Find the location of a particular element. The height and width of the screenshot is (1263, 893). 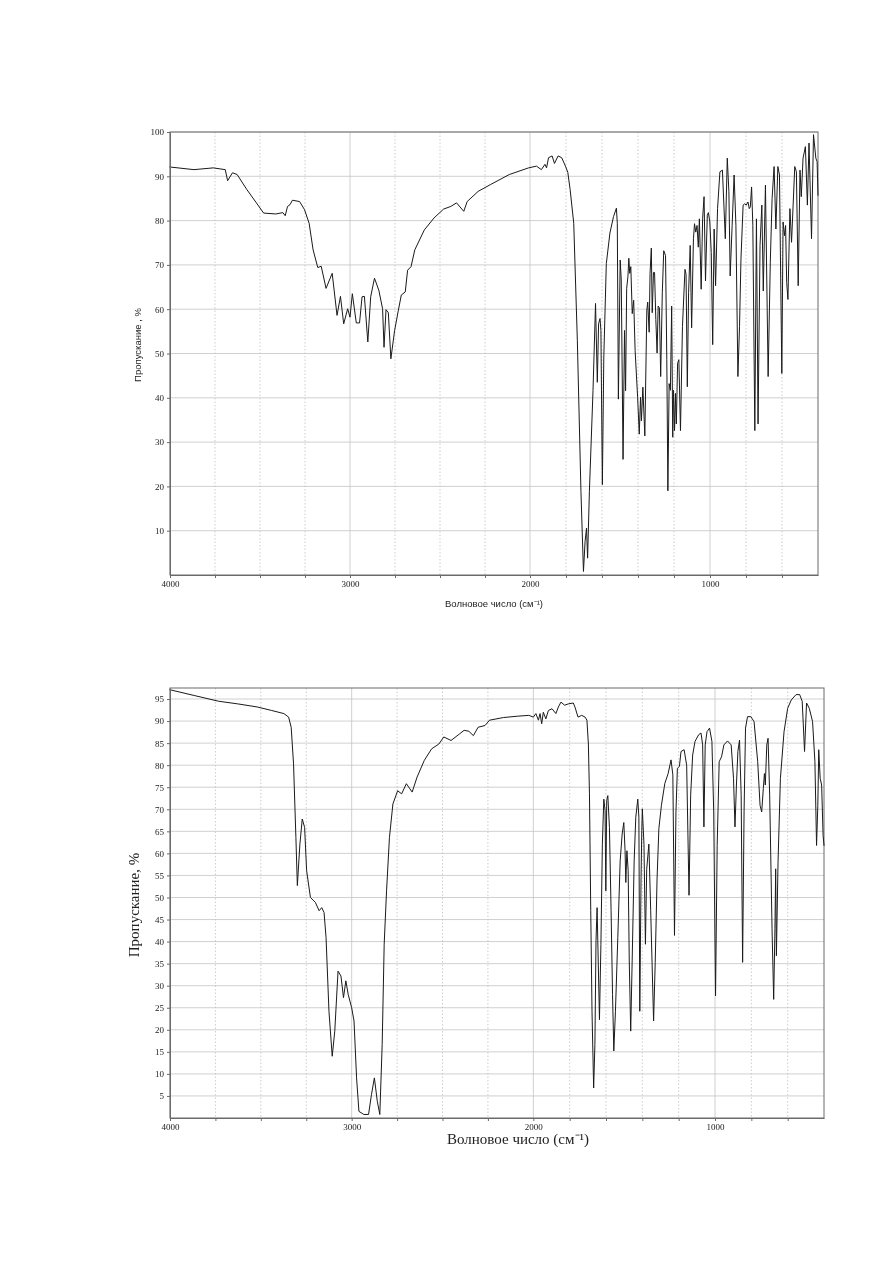

y-tick-label: 45 is located at coordinates (160, 919).